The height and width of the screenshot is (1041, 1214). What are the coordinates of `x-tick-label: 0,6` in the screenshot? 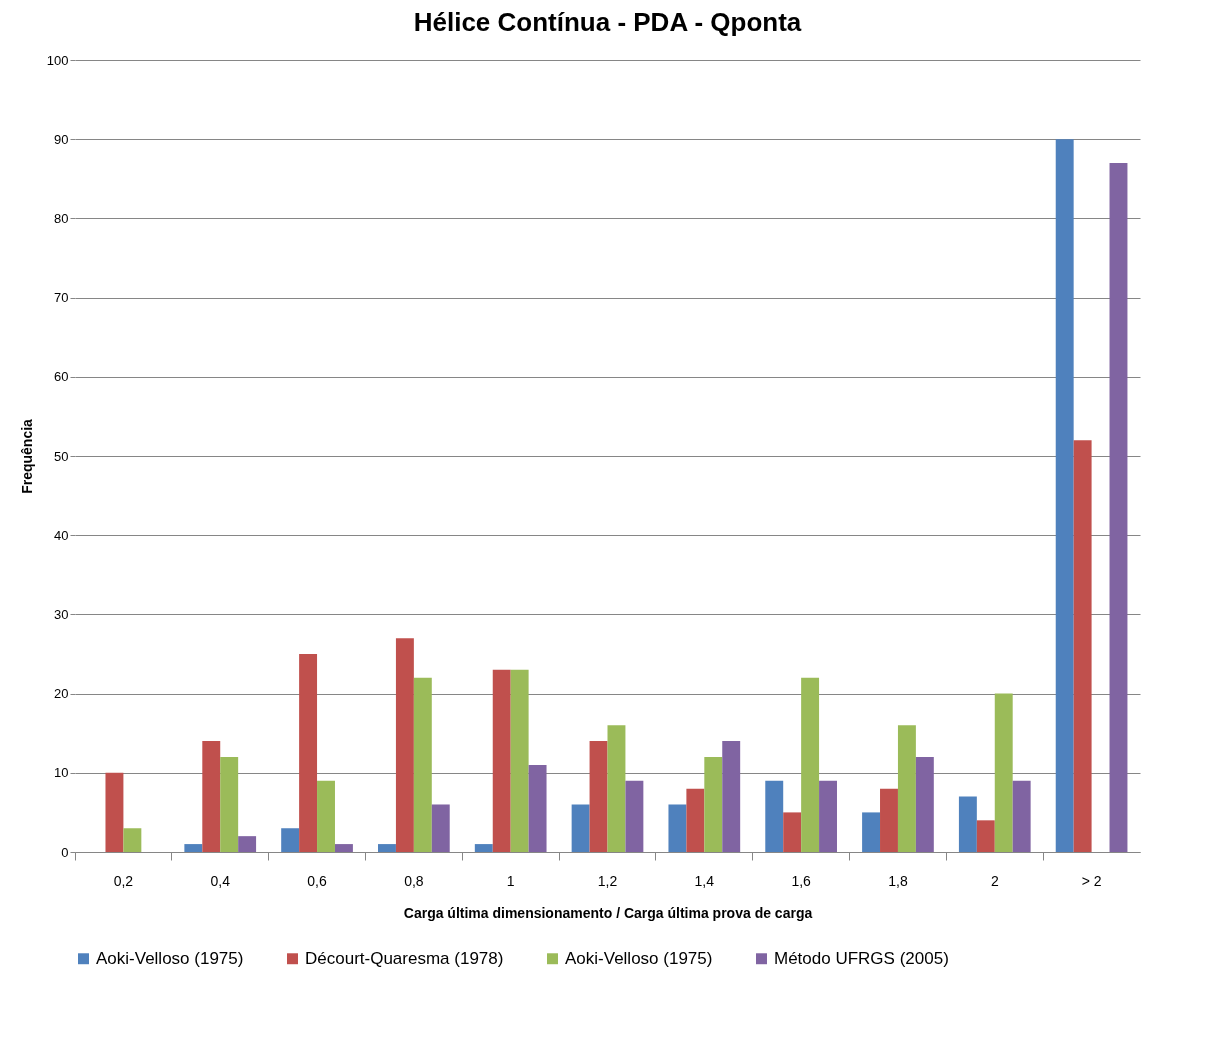 It's located at (317, 880).